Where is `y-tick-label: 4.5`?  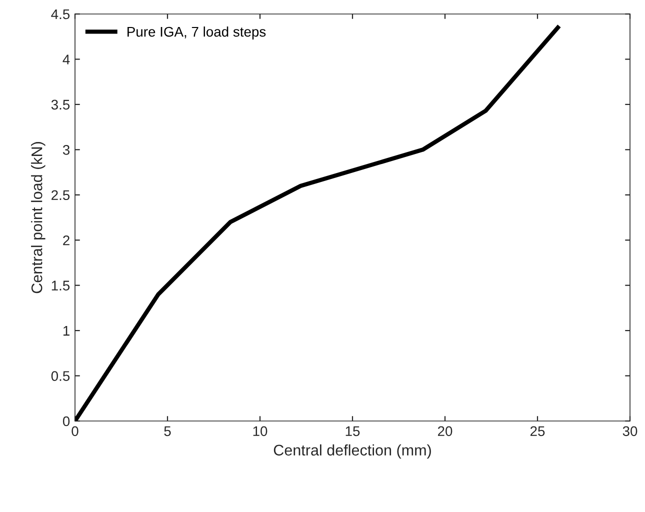
y-tick-label: 4.5 is located at coordinates (60, 14).